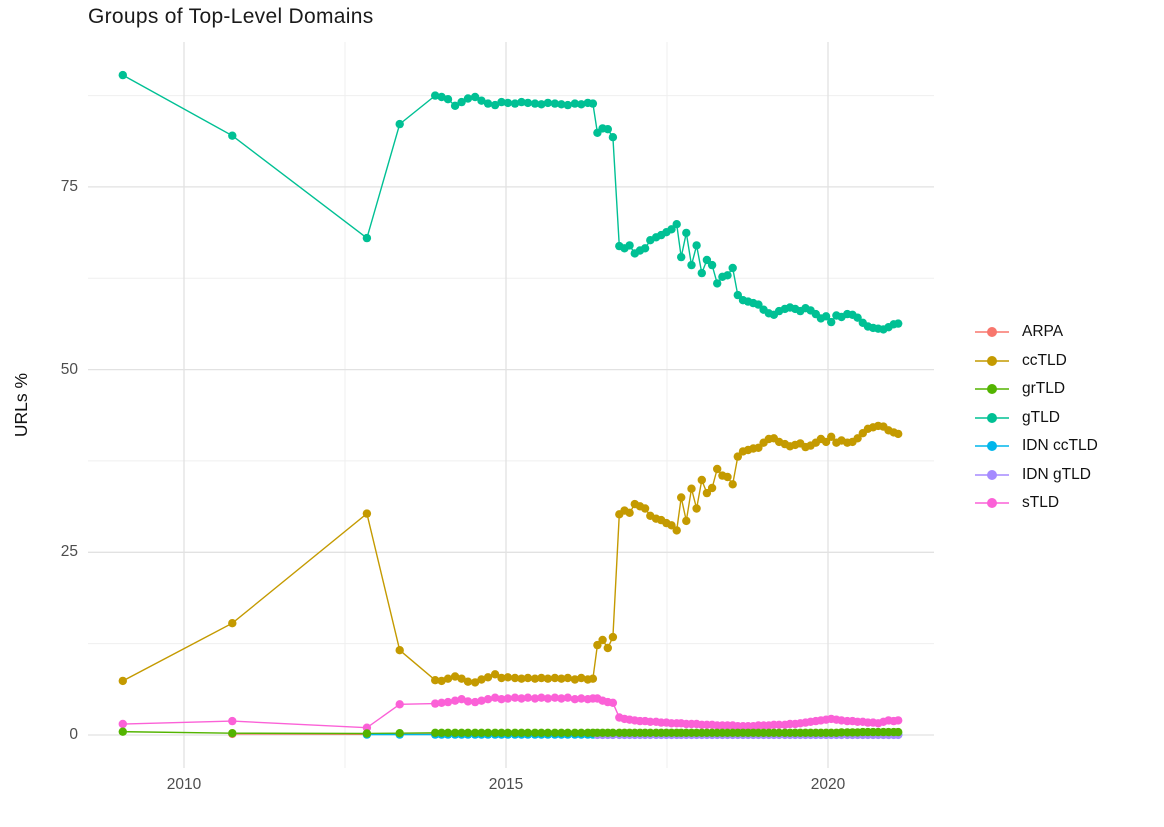 This screenshot has width=1164, height=827. Describe the element at coordinates (69, 369) in the screenshot. I see `y-tick-label: 50` at that location.